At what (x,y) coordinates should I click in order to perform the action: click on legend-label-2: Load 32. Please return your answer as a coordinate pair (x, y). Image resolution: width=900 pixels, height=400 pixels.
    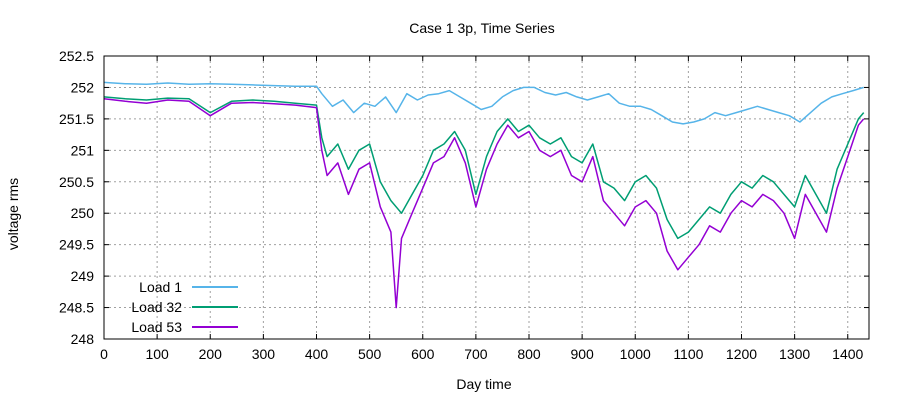
    Looking at the image, I should click on (156, 307).